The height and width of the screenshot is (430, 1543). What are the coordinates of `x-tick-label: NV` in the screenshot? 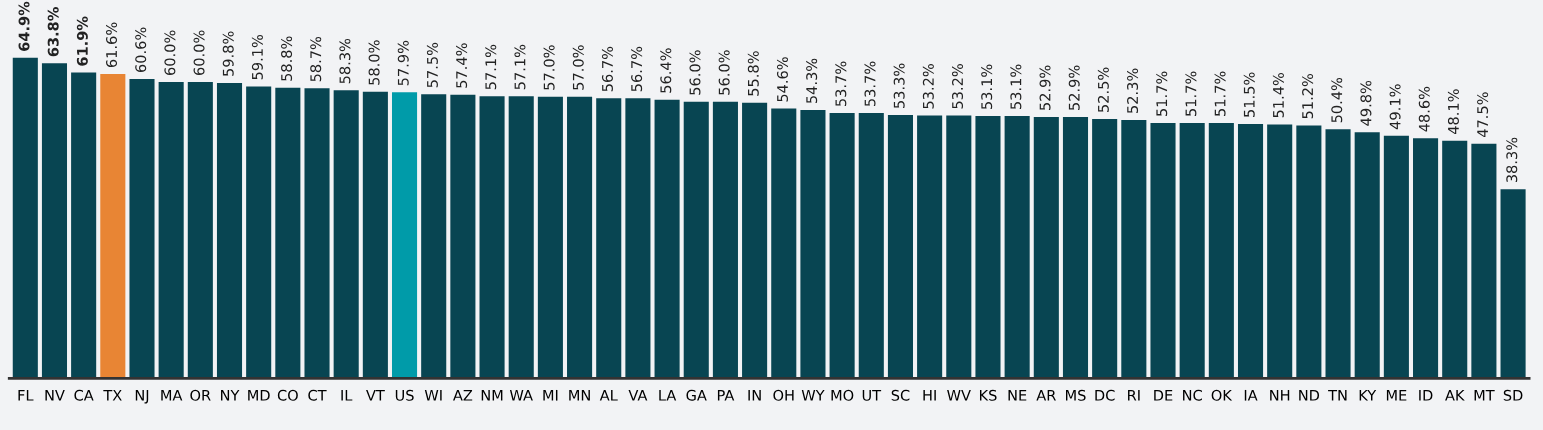 It's located at (55, 395).